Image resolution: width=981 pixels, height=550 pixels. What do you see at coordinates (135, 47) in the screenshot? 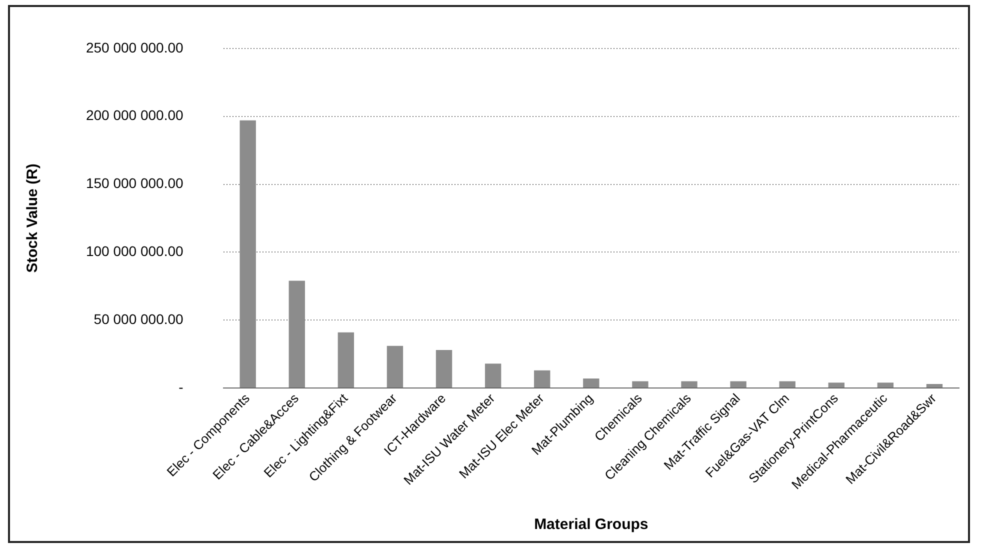
I see `y-tick-label: 250 000 000.00` at bounding box center [135, 47].